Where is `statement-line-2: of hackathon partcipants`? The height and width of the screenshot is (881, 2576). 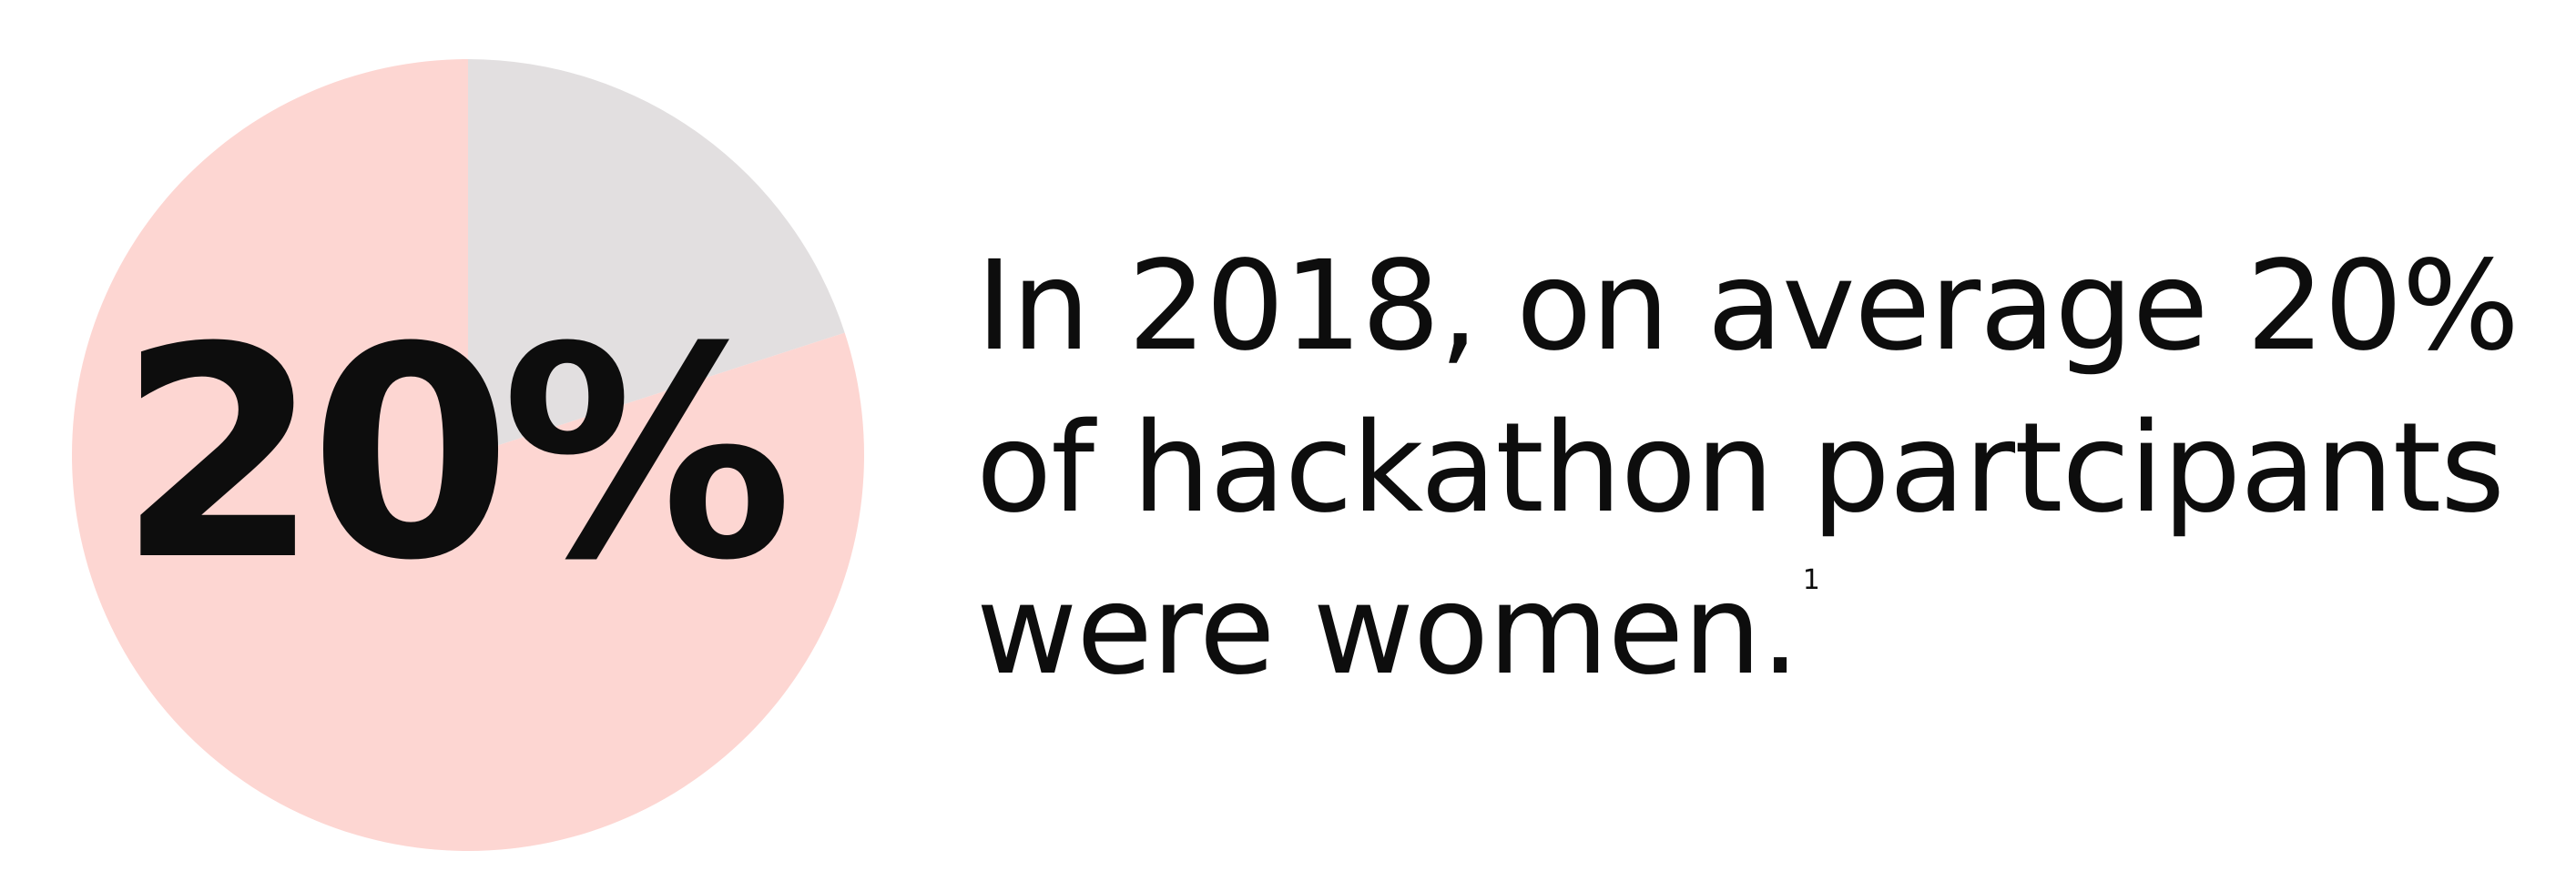
statement-line-2: of hackathon partcipants is located at coordinates (1740, 469).